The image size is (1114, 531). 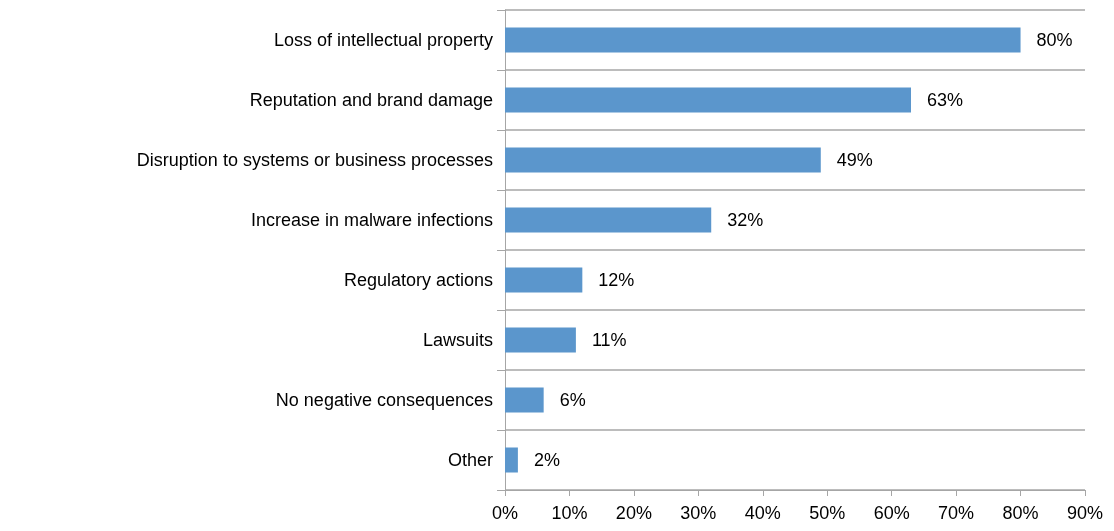 What do you see at coordinates (945, 100) in the screenshot?
I see `data-label: 63%` at bounding box center [945, 100].